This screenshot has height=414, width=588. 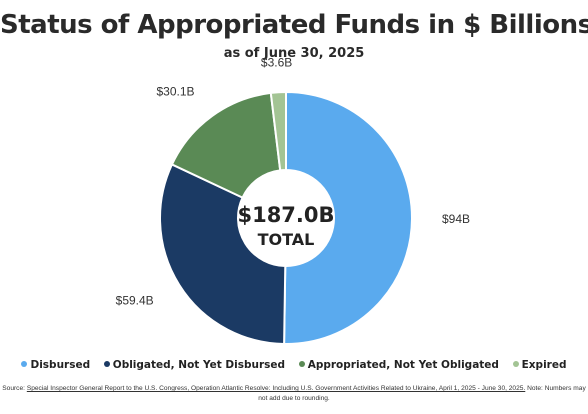 I want to click on legend-label: Appropriated, Not Yet Obligated, so click(x=403, y=365).